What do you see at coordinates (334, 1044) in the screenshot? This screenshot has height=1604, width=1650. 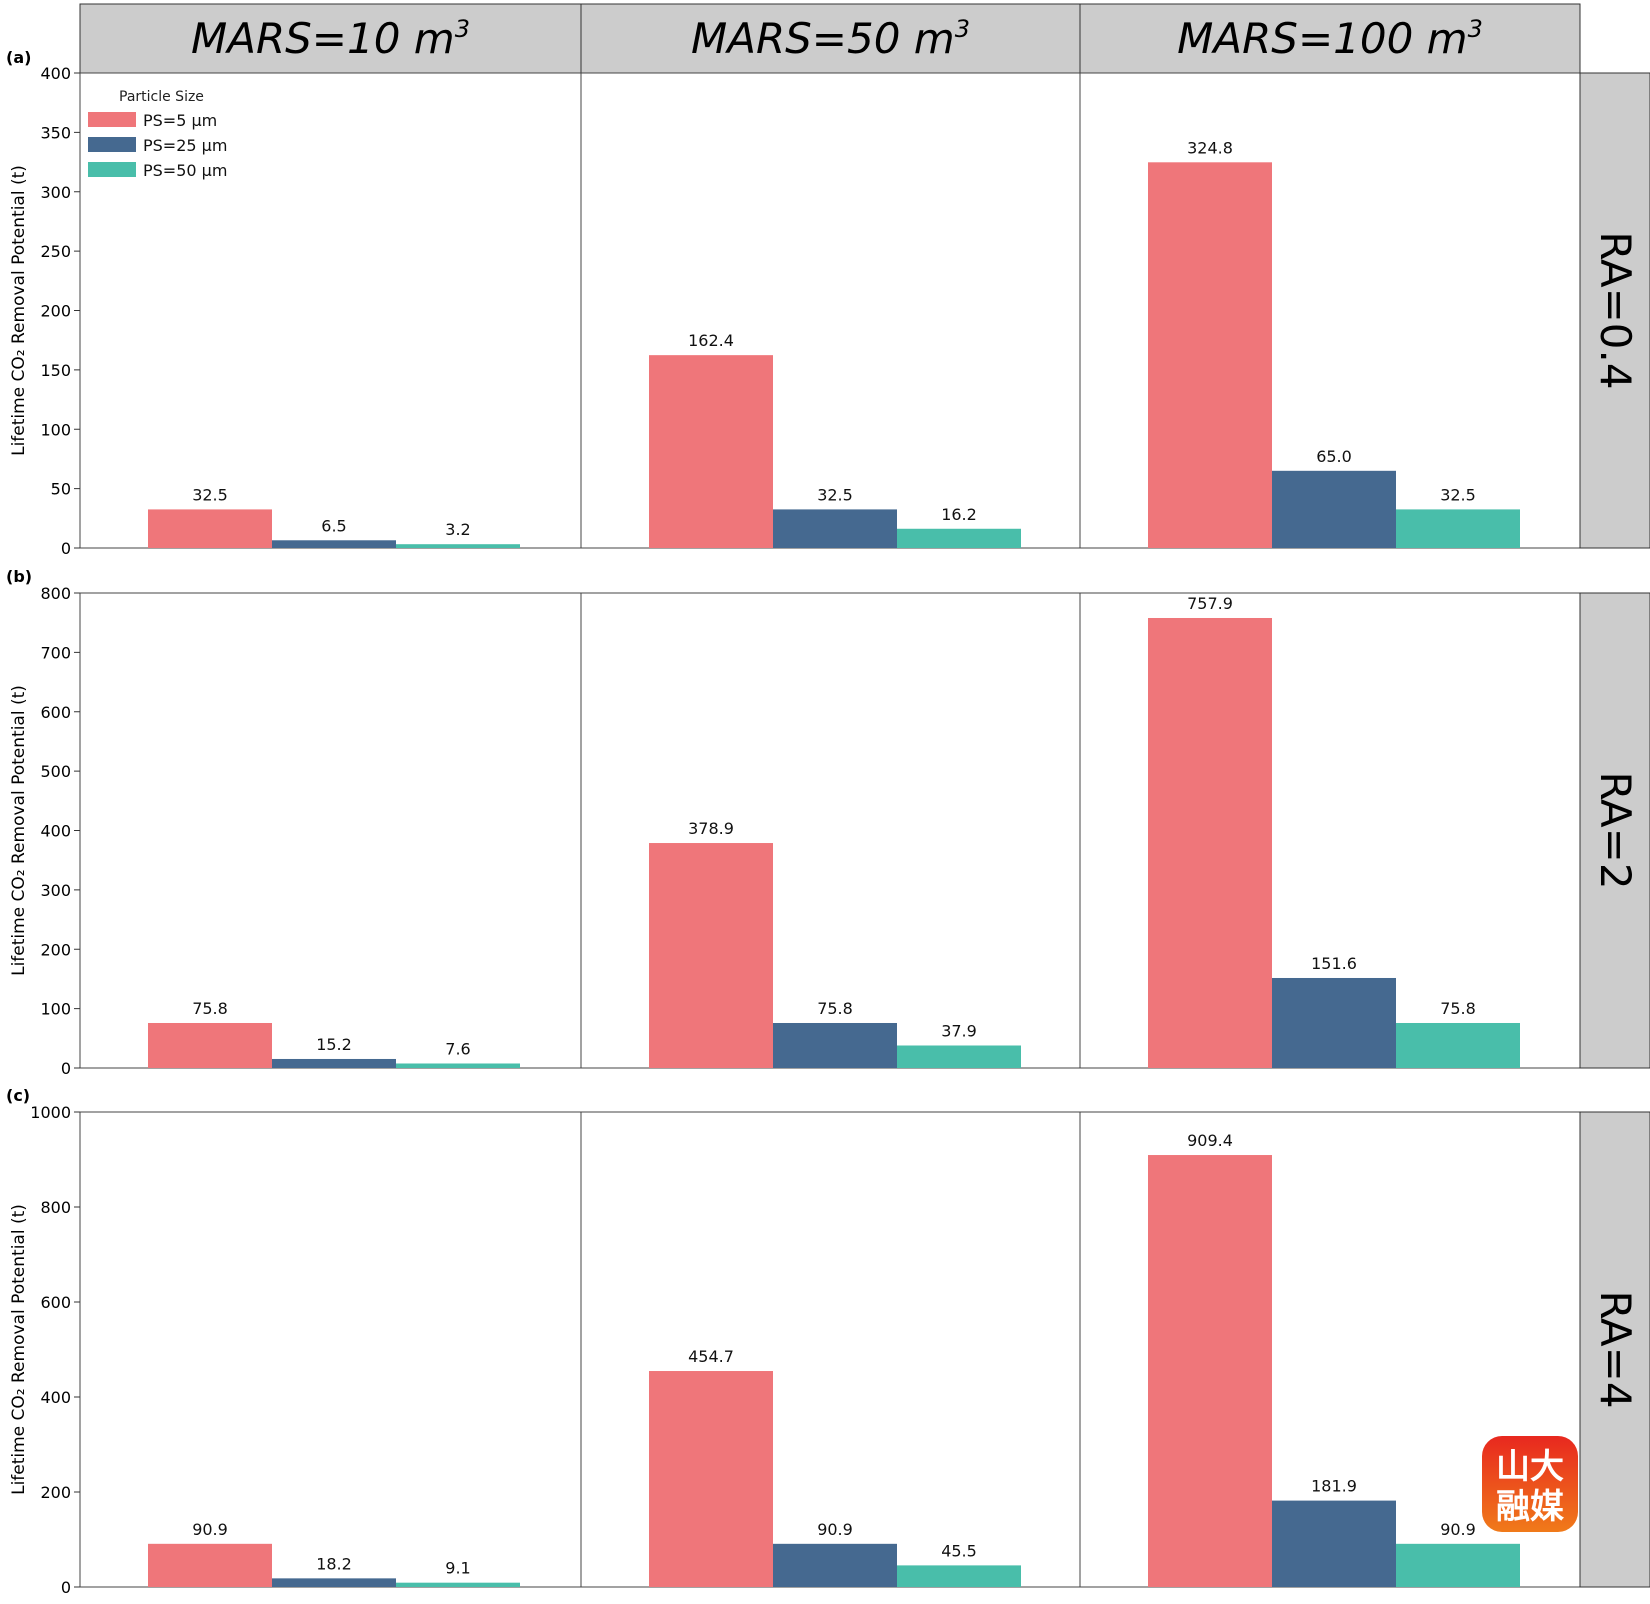 I see `value-label-r2-c1-s2: 15.2` at bounding box center [334, 1044].